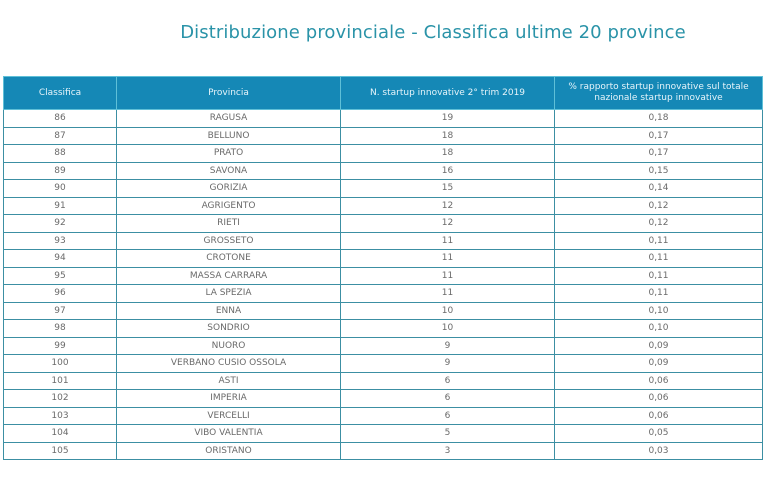 The height and width of the screenshot is (477, 768). What do you see at coordinates (228, 398) in the screenshot?
I see `province-cell: IMPERIA` at bounding box center [228, 398].